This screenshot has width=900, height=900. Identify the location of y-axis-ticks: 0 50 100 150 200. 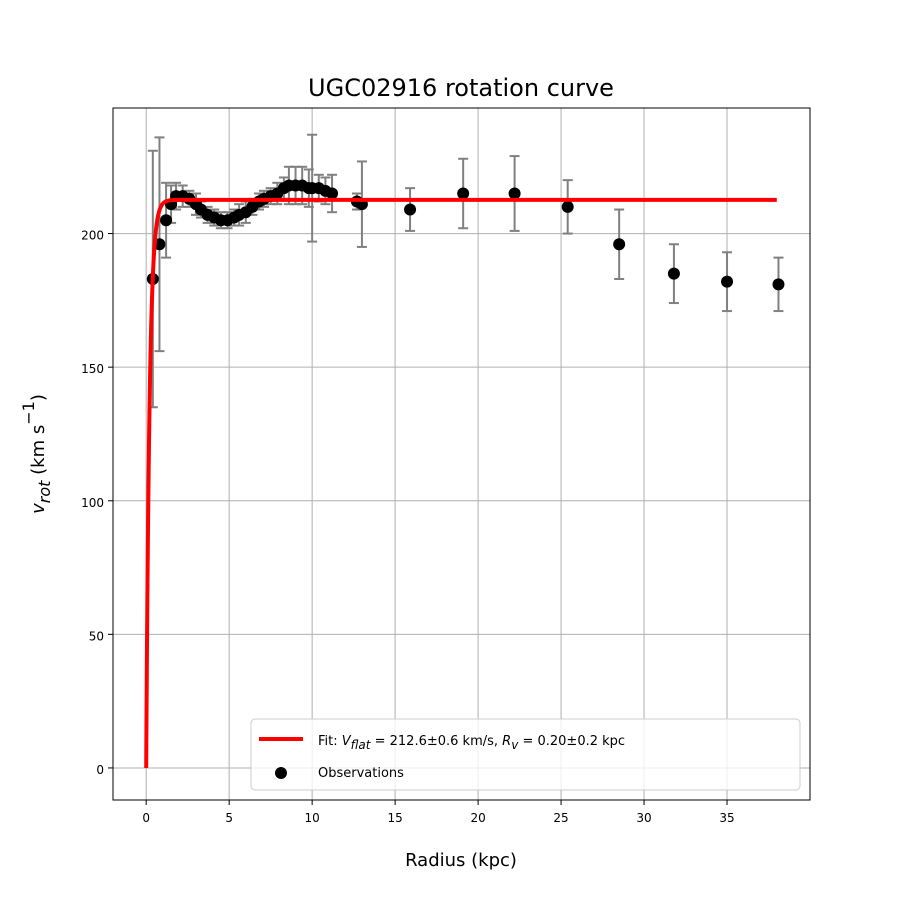
(97, 503).